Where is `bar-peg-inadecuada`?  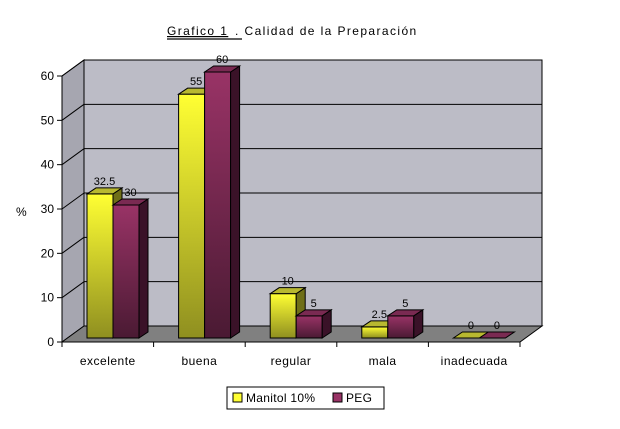
bar-peg-inadecuada is located at coordinates (497, 335).